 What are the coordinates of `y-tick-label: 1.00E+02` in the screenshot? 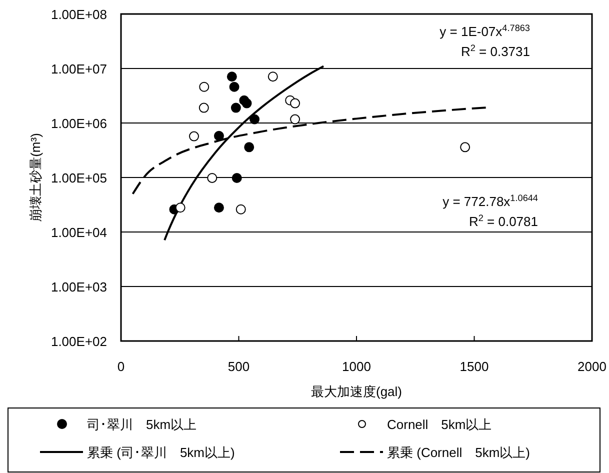 It's located at (78, 341).